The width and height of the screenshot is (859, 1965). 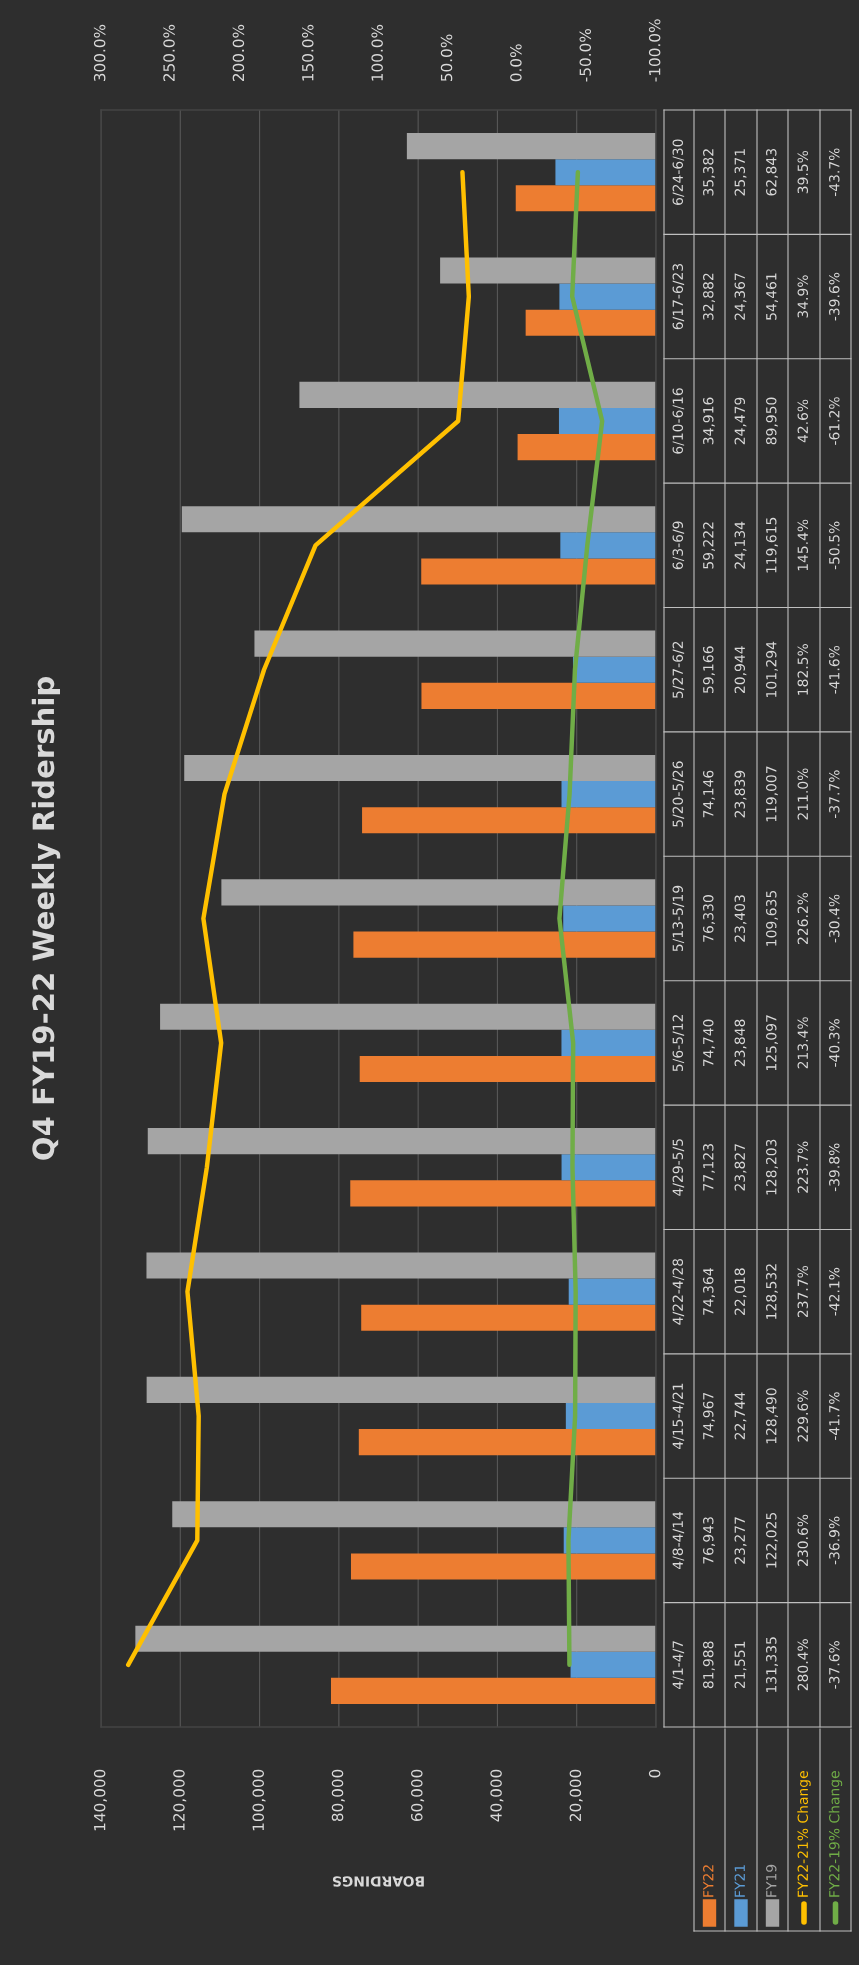 I want to click on x2-tick-label: -50.0%, so click(x=585, y=55).